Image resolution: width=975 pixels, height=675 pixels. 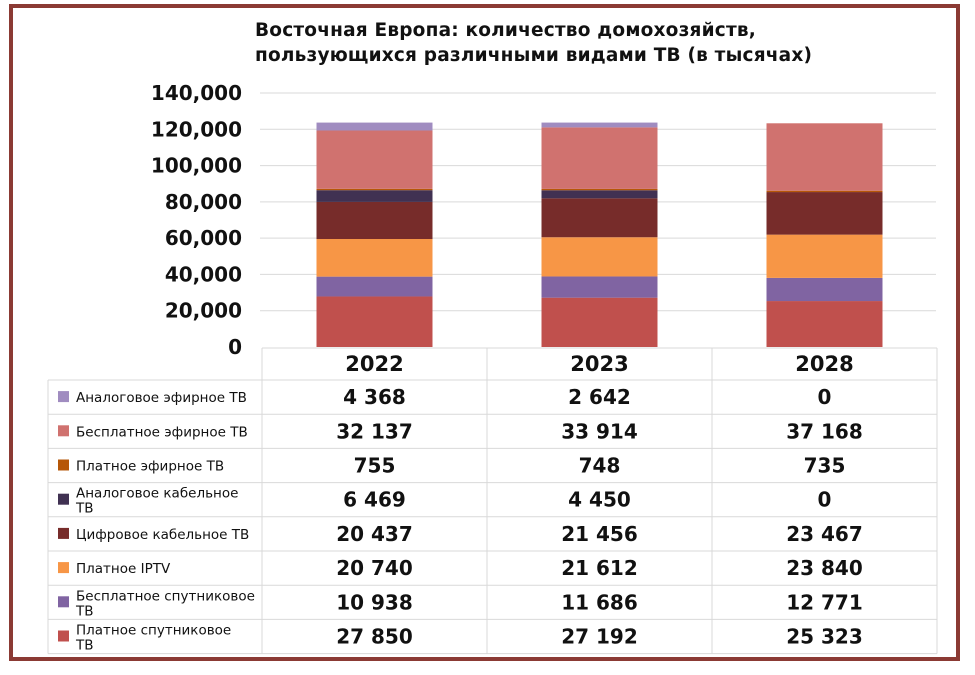 I want to click on data-label: 20 437, so click(x=374, y=534).